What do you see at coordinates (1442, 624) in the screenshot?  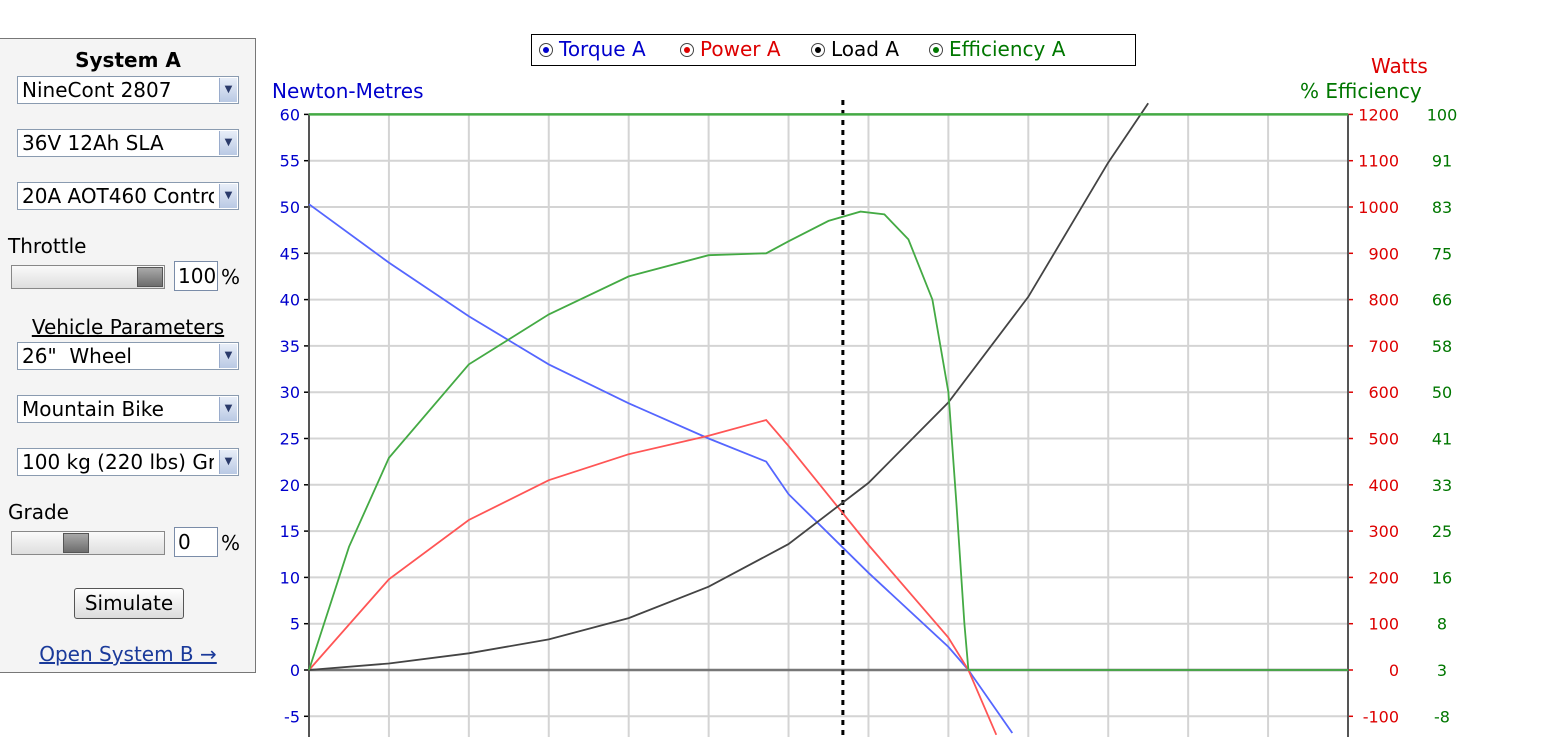 I see `y-right-efficiency-tick-label: 8` at bounding box center [1442, 624].